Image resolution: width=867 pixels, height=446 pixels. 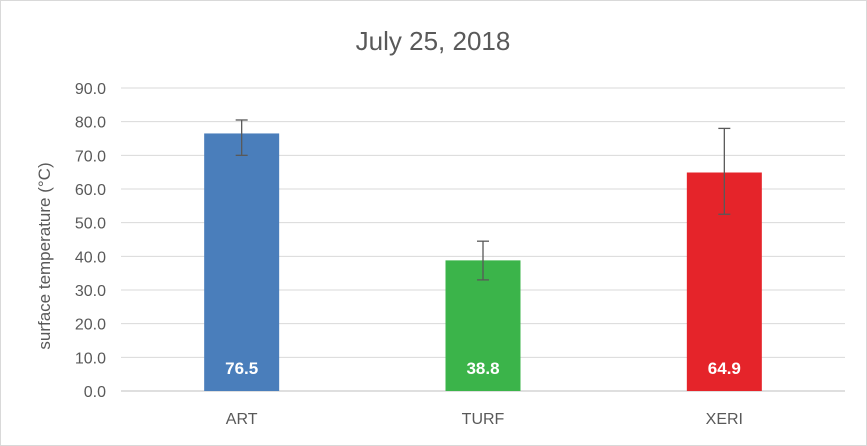 I want to click on y-tick-label: 70.0, so click(x=90, y=156).